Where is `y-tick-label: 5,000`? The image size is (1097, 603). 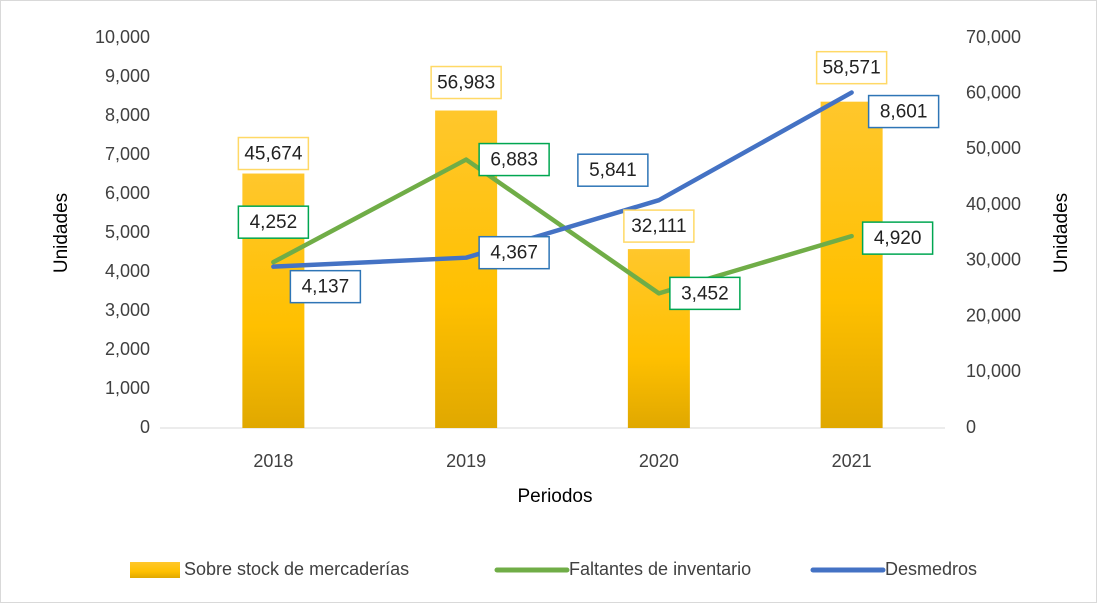 y-tick-label: 5,000 is located at coordinates (127, 232).